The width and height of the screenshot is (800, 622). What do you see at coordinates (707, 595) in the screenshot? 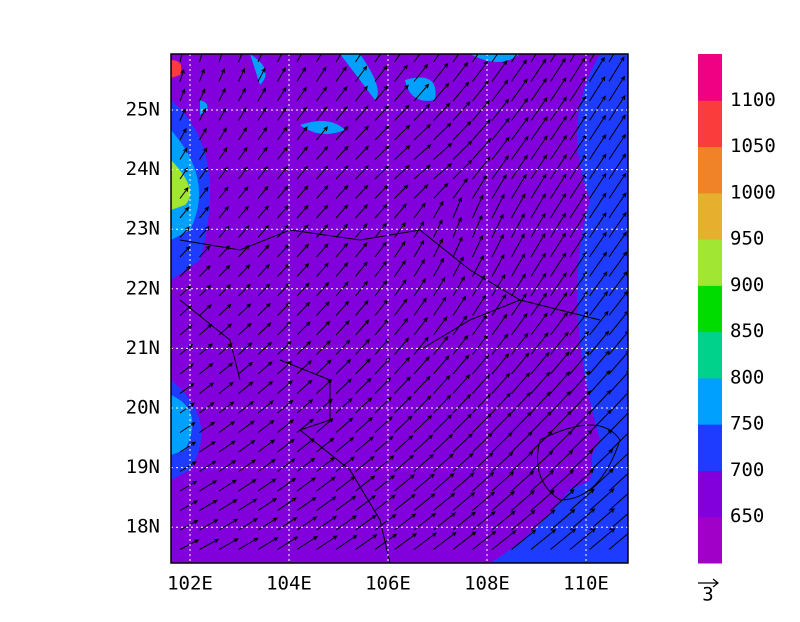
I see `reference-label: 3` at bounding box center [707, 595].